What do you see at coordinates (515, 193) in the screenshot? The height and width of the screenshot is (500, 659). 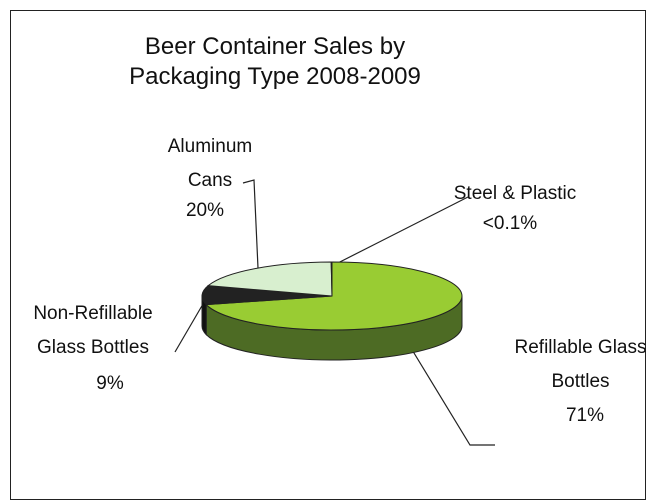 I see `slice-label: Steel & Plastic` at bounding box center [515, 193].